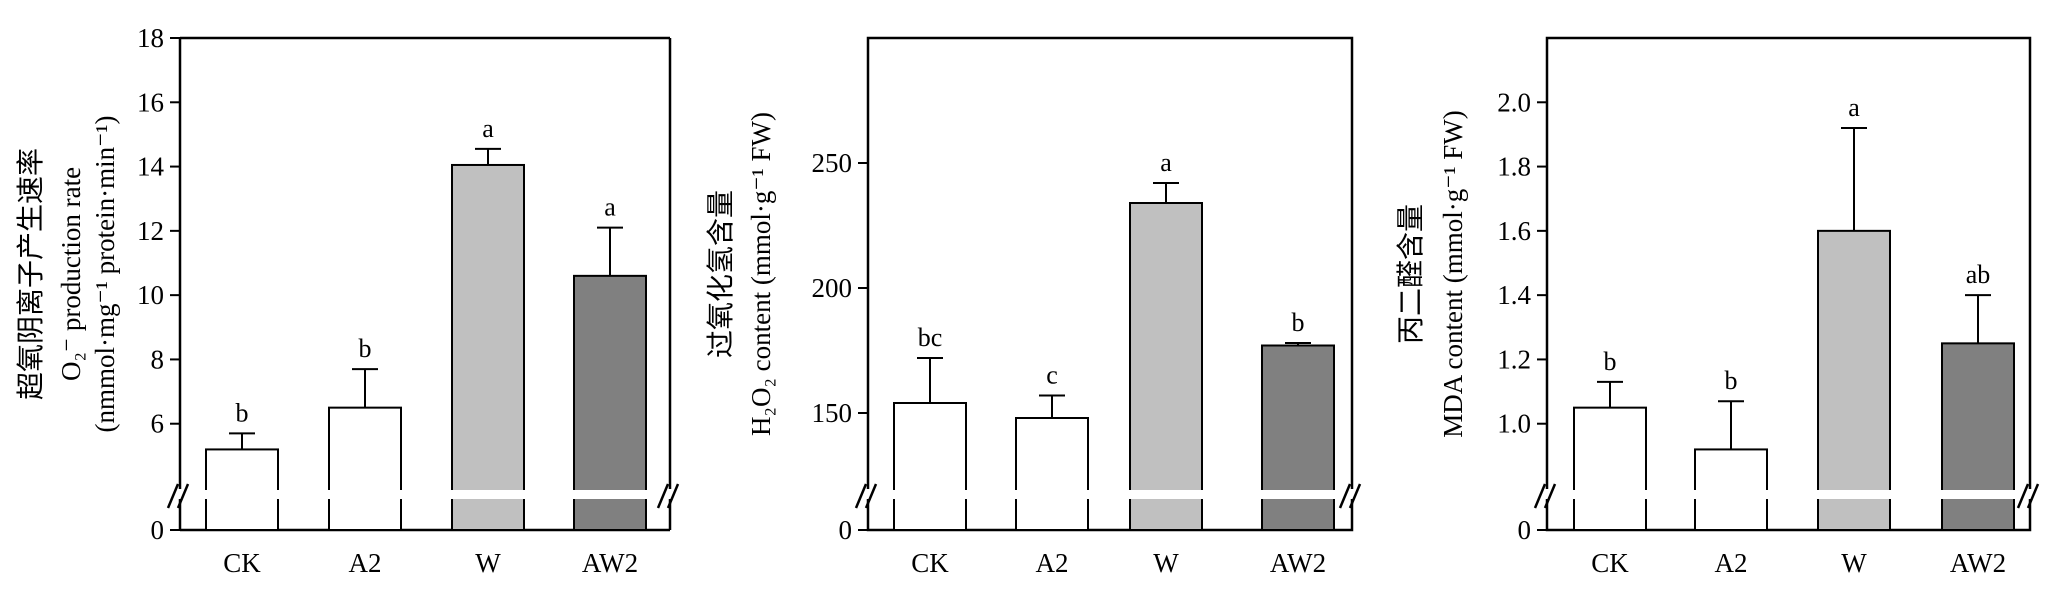 The image size is (2067, 603). Describe the element at coordinates (1514, 359) in the screenshot. I see `y-tick-label: 1.2` at that location.